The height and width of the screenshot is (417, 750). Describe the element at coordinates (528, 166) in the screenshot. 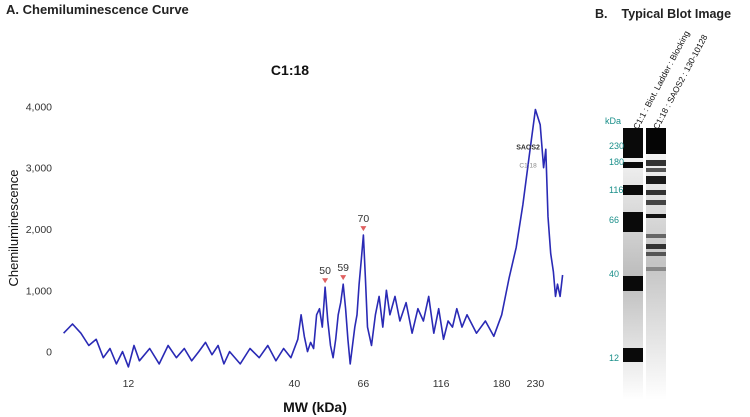

I see `series-annotation: C1:18` at that location.